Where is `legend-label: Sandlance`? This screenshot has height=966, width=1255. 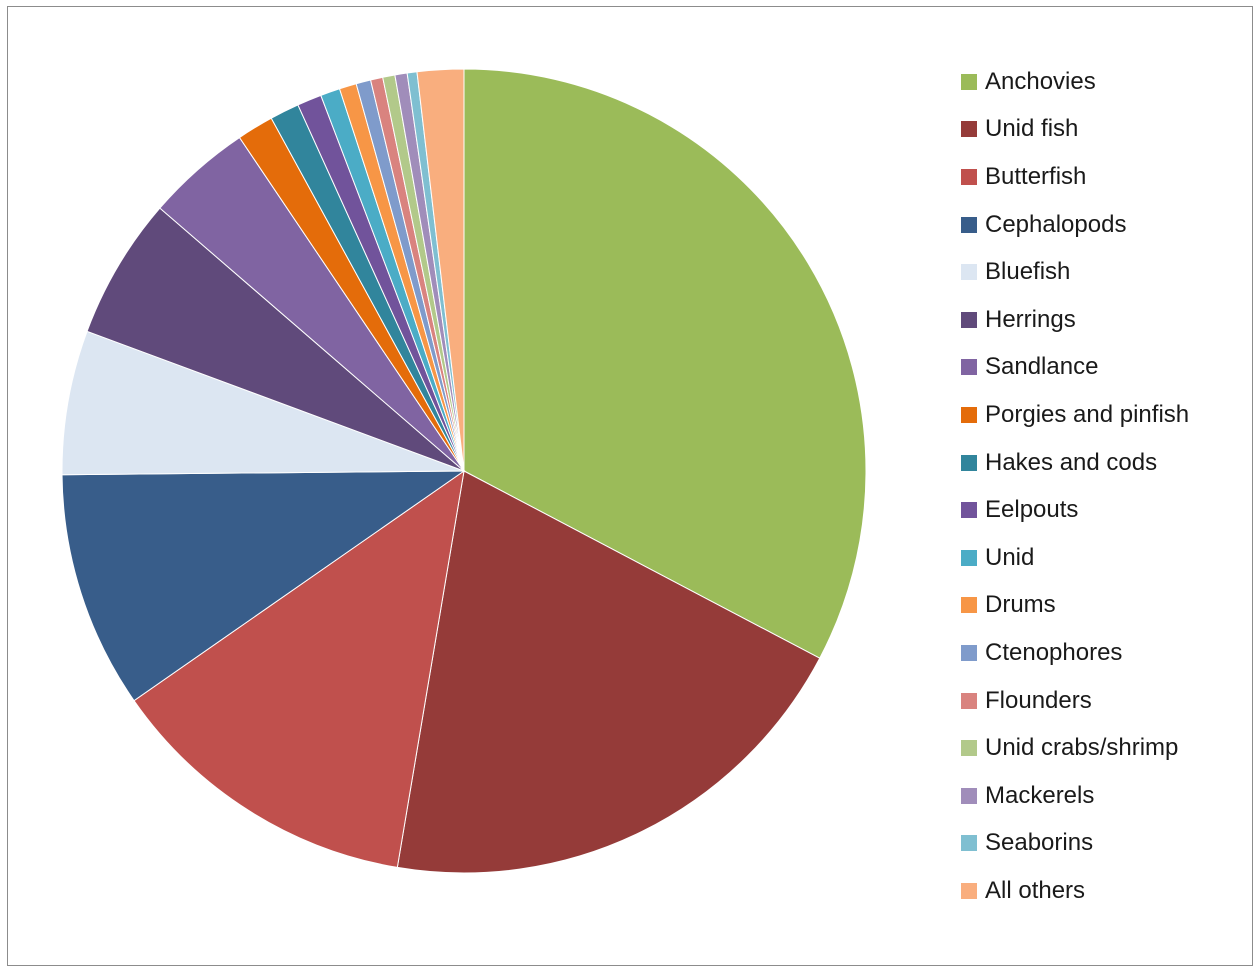
legend-label: Sandlance is located at coordinates (1042, 367).